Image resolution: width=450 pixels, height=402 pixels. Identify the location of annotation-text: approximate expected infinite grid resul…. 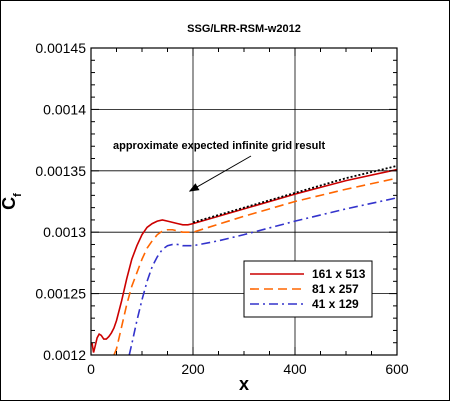
(219, 146).